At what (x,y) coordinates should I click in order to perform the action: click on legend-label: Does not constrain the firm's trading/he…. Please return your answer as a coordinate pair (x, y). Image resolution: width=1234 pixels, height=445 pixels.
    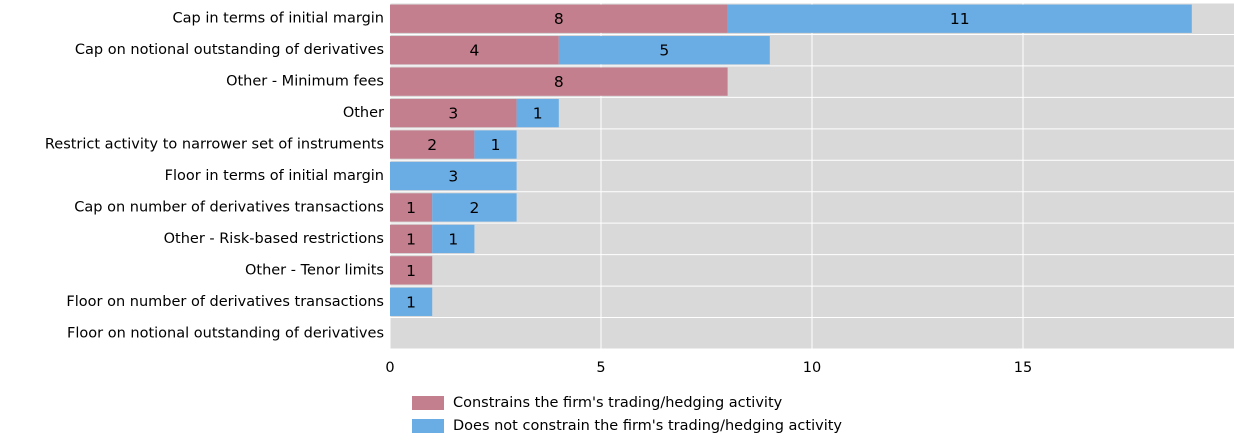
    Looking at the image, I should click on (647, 426).